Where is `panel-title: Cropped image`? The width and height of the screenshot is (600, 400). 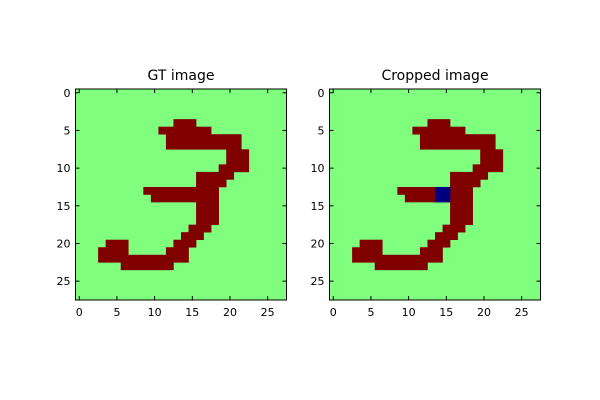 panel-title: Cropped image is located at coordinates (434, 76).